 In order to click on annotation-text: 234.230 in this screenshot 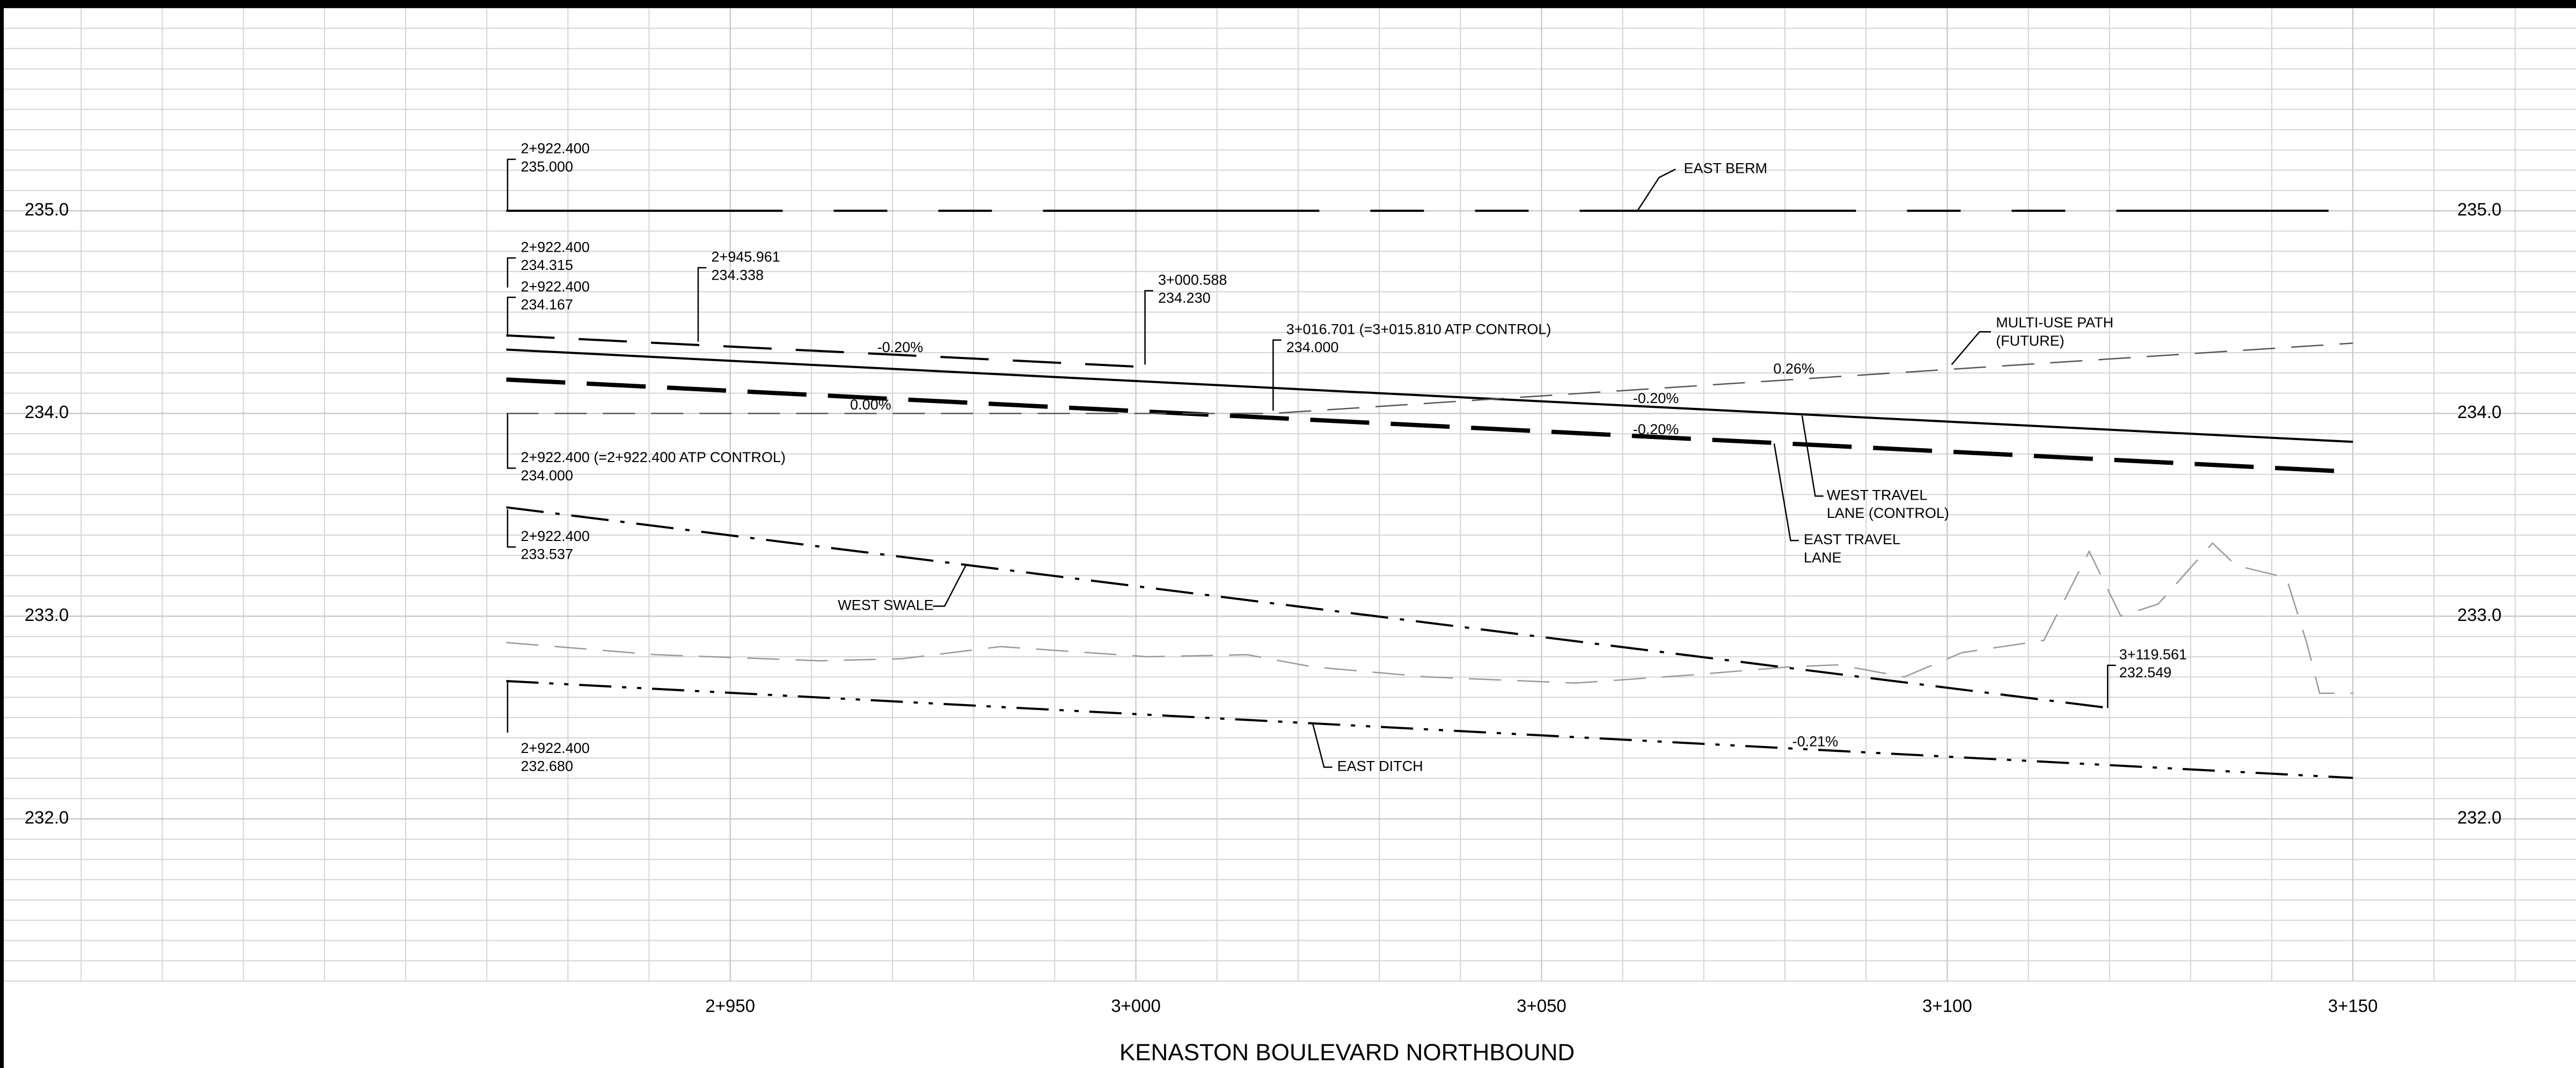, I will do `click(1184, 298)`.